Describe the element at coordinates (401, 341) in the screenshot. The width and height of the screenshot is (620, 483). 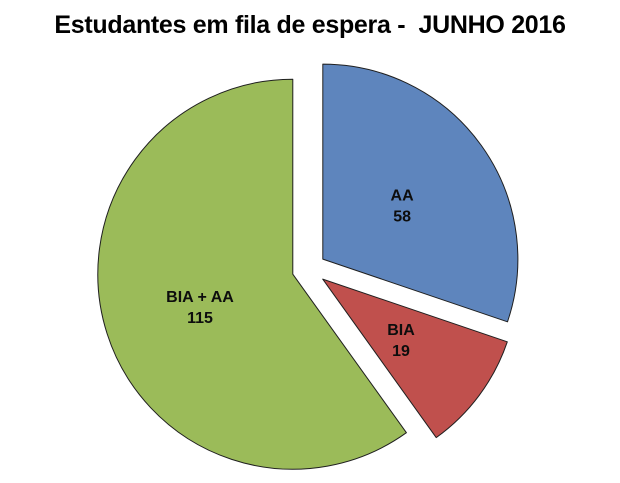
I see `slice-label-bia: BIA 19` at that location.